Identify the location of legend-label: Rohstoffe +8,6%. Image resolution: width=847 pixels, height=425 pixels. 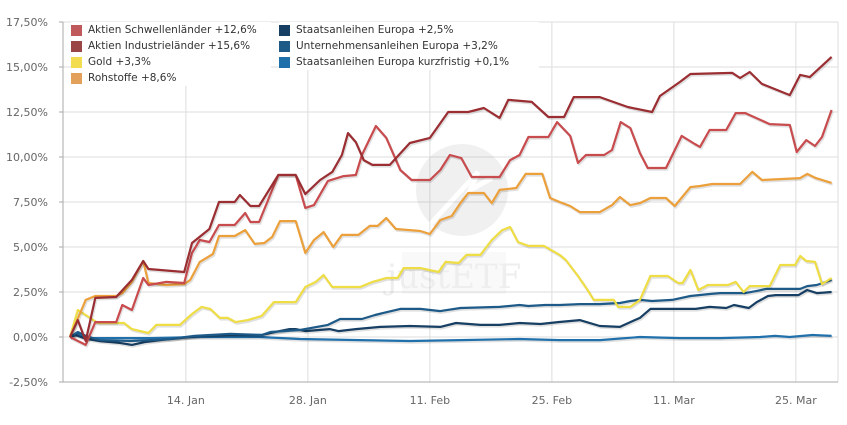
(132, 78).